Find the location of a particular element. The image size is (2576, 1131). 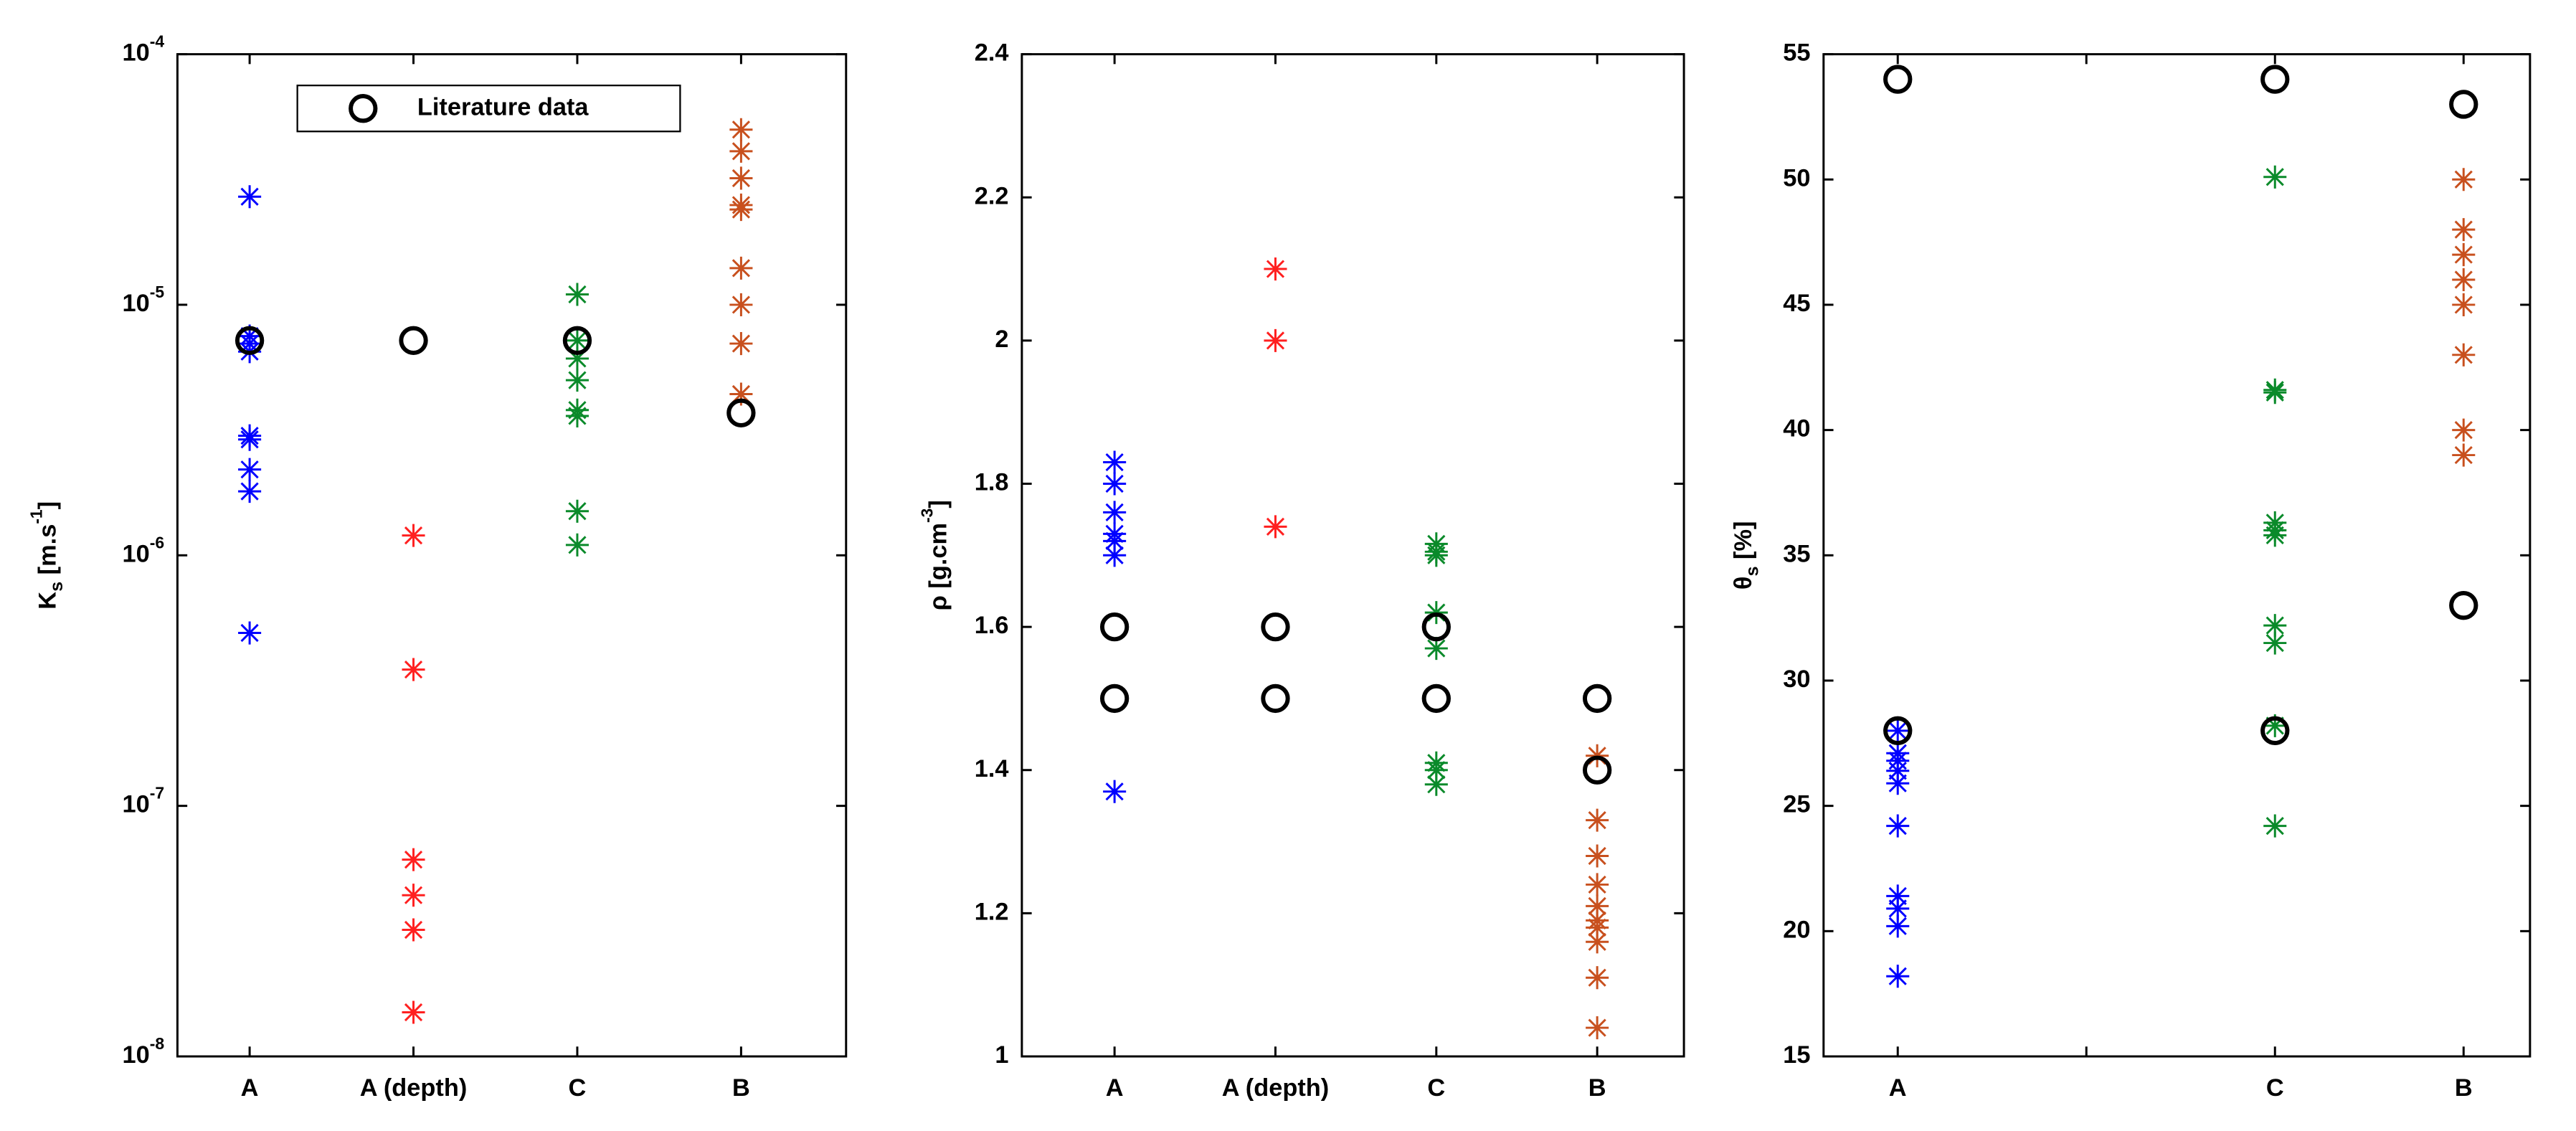

y-tick-label: 10⁻⁴ is located at coordinates (144, 49).